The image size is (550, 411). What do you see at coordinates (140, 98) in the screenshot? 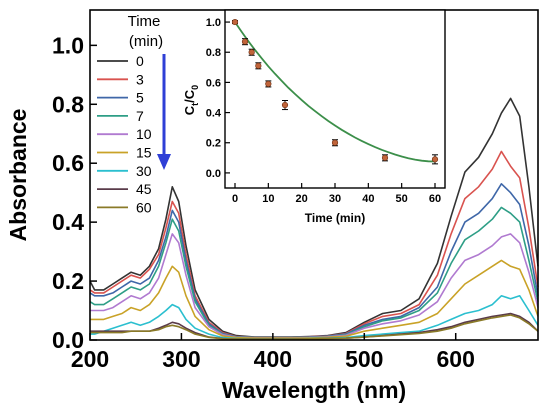
I see `legend-label: 5` at bounding box center [140, 98].